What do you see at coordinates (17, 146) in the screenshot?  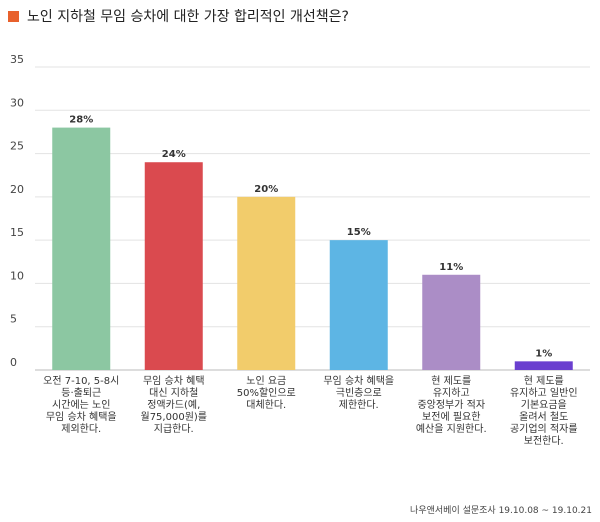 I see `y-tick-label: 25` at bounding box center [17, 146].